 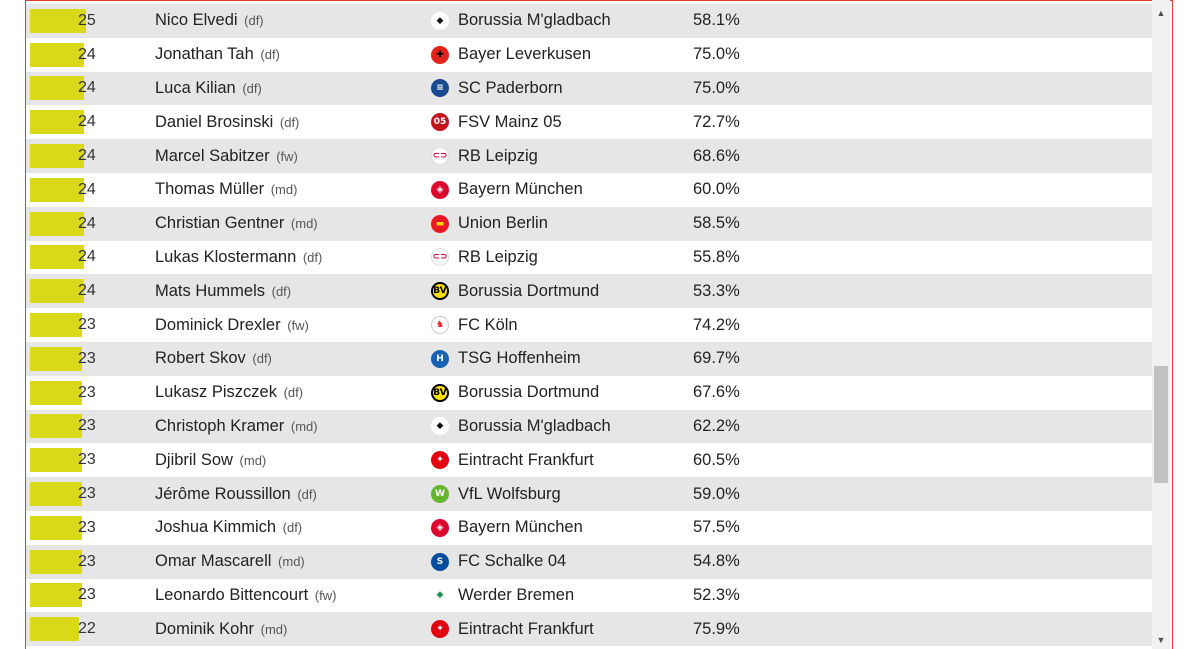 I want to click on player-name: Nico Elvedi (df), so click(x=209, y=20).